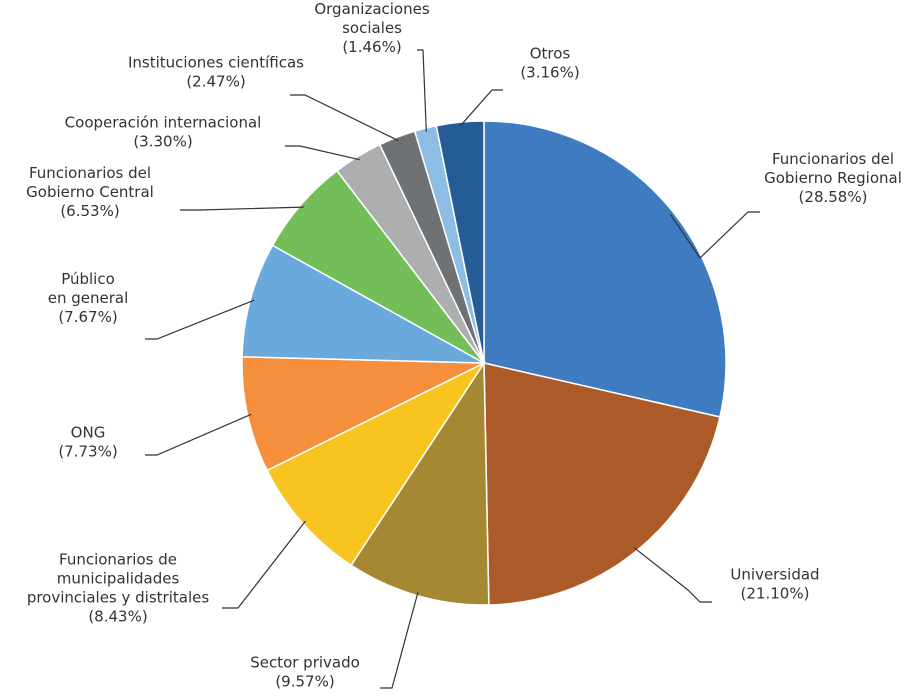 This screenshot has height=700, width=915. I want to click on slice-label-line: Instituciones científicas, so click(216, 63).